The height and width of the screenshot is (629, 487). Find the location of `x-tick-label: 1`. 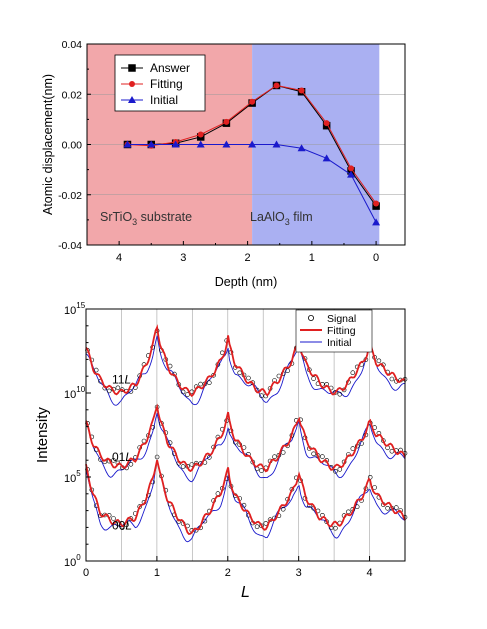

x-tick-label: 1 is located at coordinates (312, 258).